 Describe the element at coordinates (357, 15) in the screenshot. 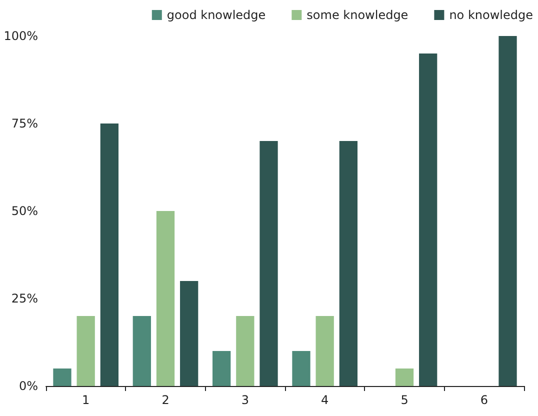

I see `legend-label: some knowledge` at that location.